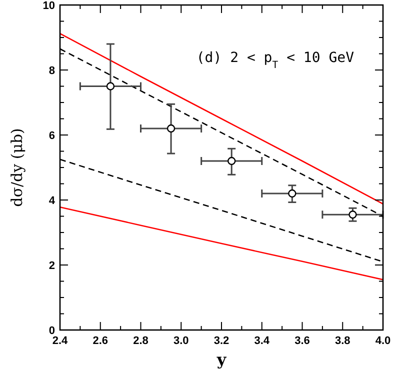 The height and width of the screenshot is (372, 395). Describe the element at coordinates (222, 341) in the screenshot. I see `x-tick-label: 3.2` at that location.